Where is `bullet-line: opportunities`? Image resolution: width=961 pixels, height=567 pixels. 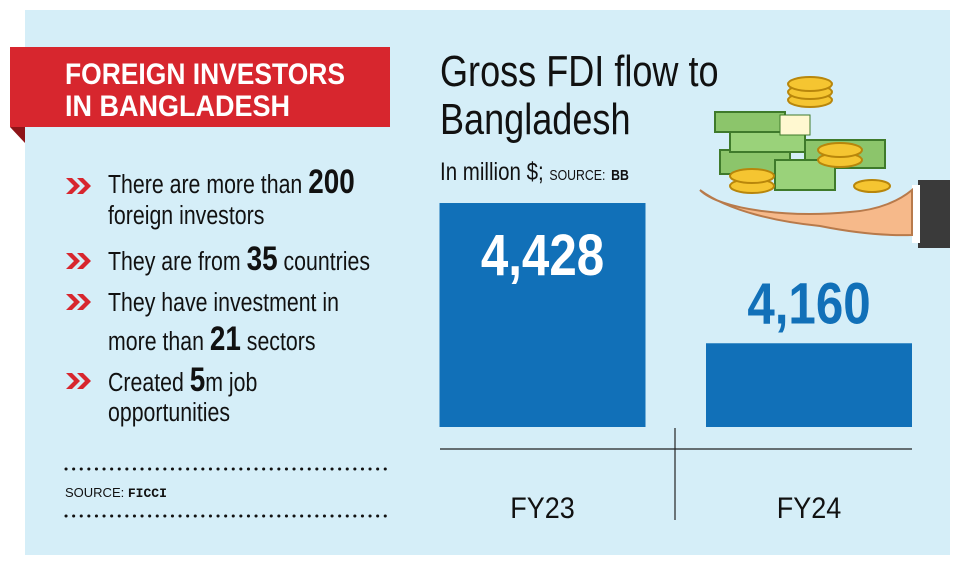 bullet-line: opportunities is located at coordinates (169, 413).